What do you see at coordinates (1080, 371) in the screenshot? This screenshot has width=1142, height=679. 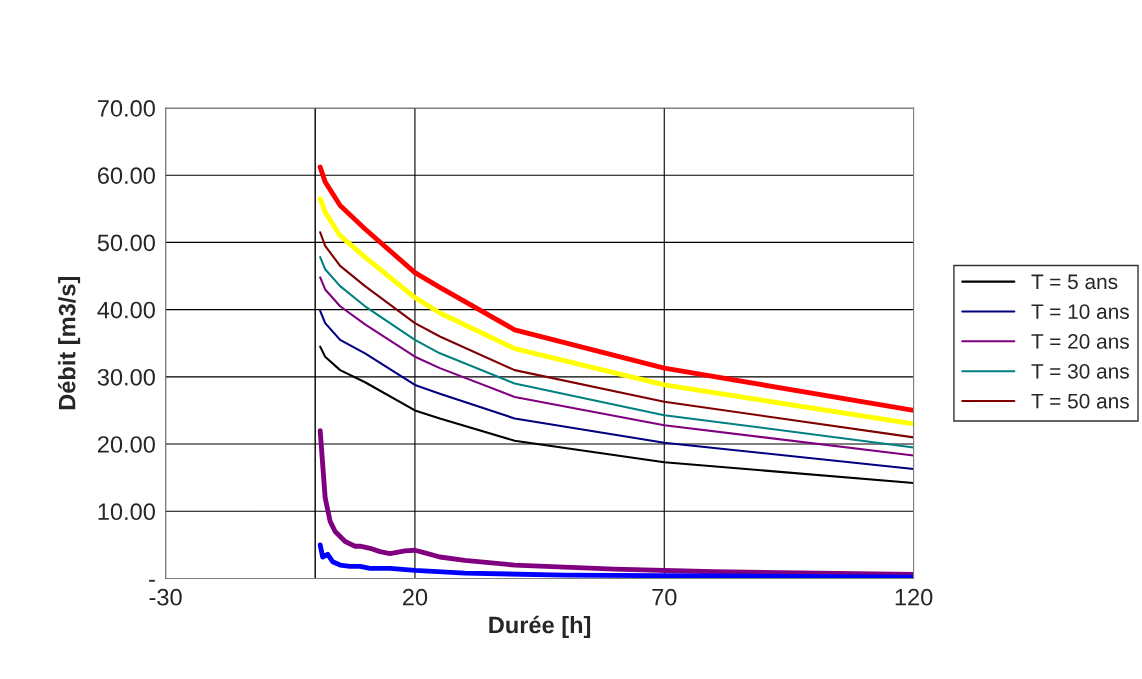 I see `legend-label: T = 30 ans` at bounding box center [1080, 371].